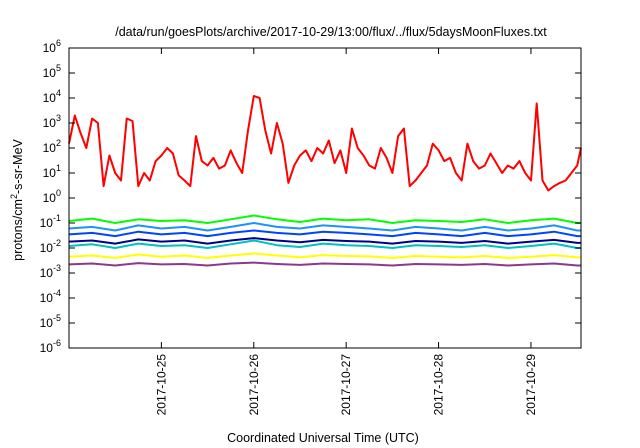  Describe the element at coordinates (50, 246) in the screenshot. I see `y-tick-label: 10⁻²` at that location.